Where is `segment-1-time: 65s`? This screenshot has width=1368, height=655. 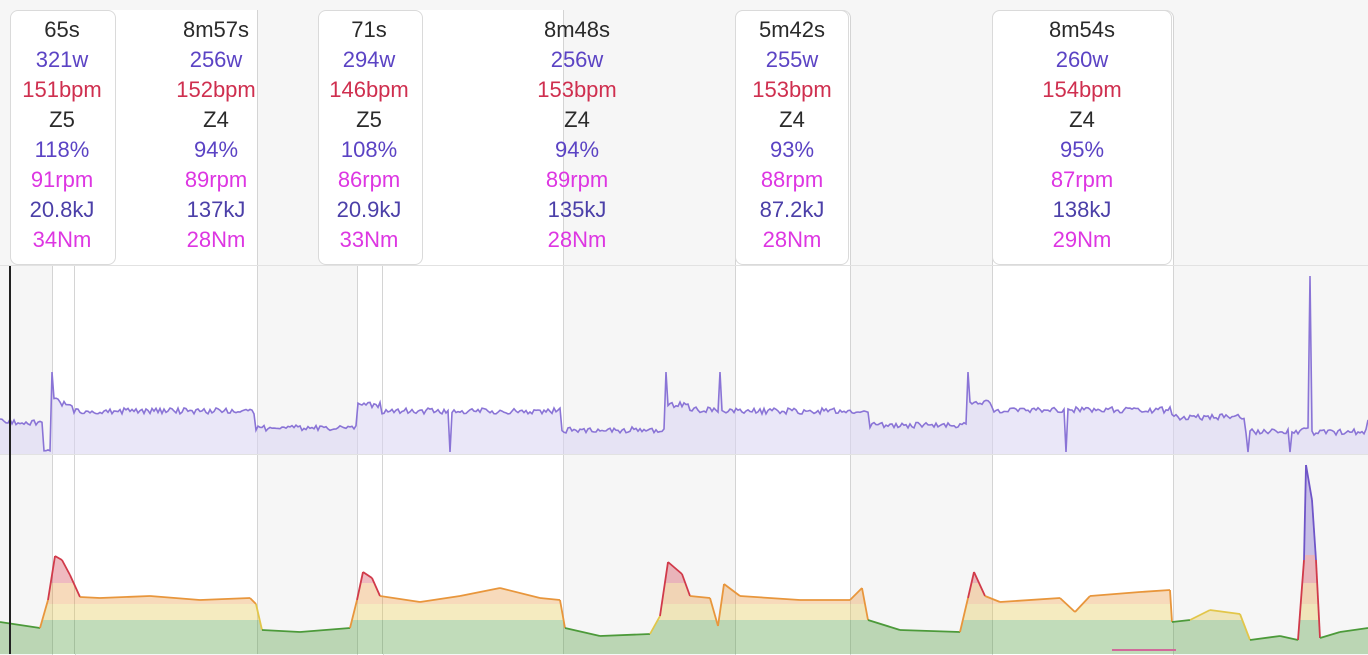 segment-1-time: 65s is located at coordinates (62, 29).